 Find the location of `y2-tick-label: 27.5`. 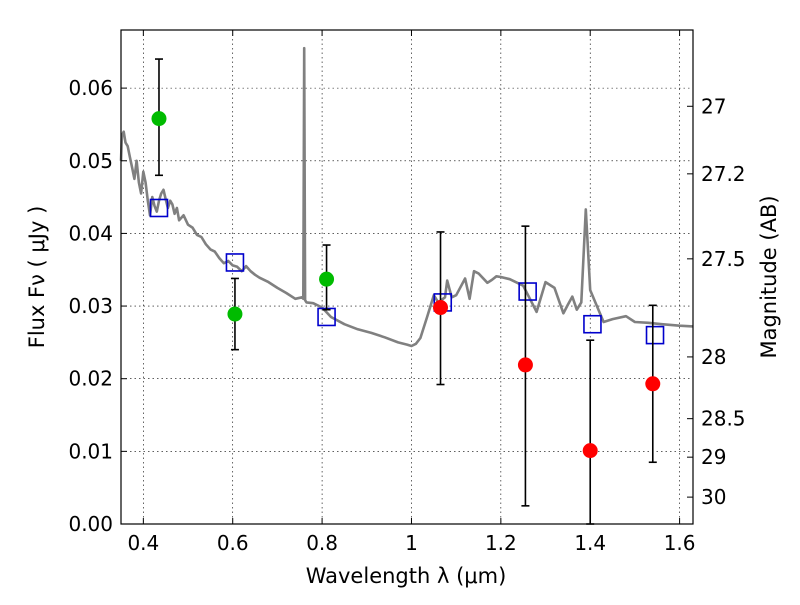

y2-tick-label: 27.5 is located at coordinates (723, 259).